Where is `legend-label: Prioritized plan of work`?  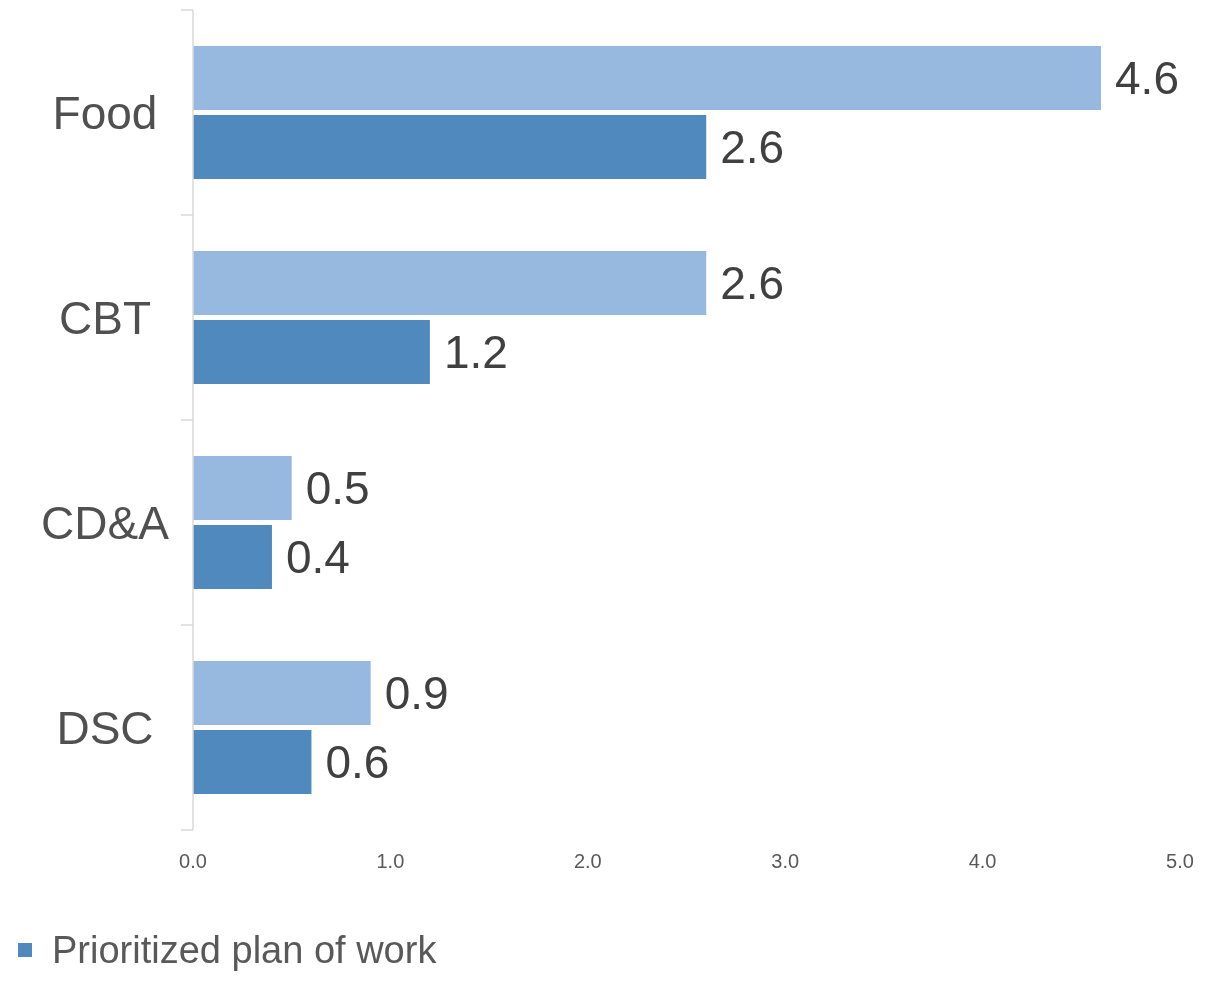
legend-label: Prioritized plan of work is located at coordinates (245, 950).